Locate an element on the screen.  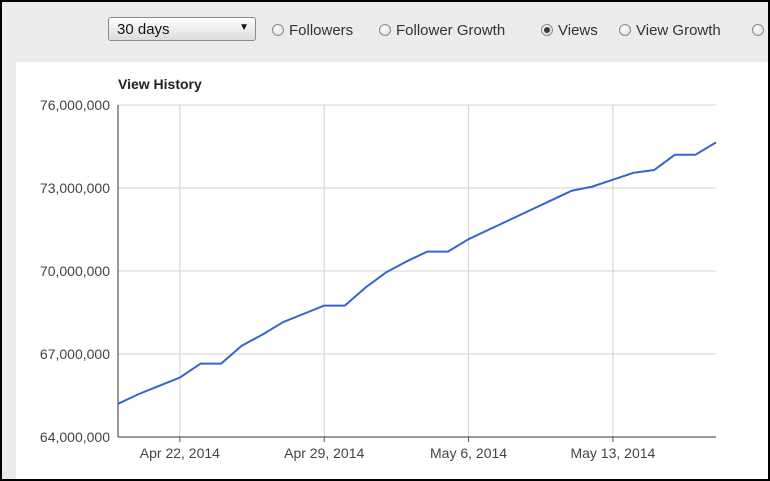
x-tick-label: Apr 29, 2014 is located at coordinates (324, 453).